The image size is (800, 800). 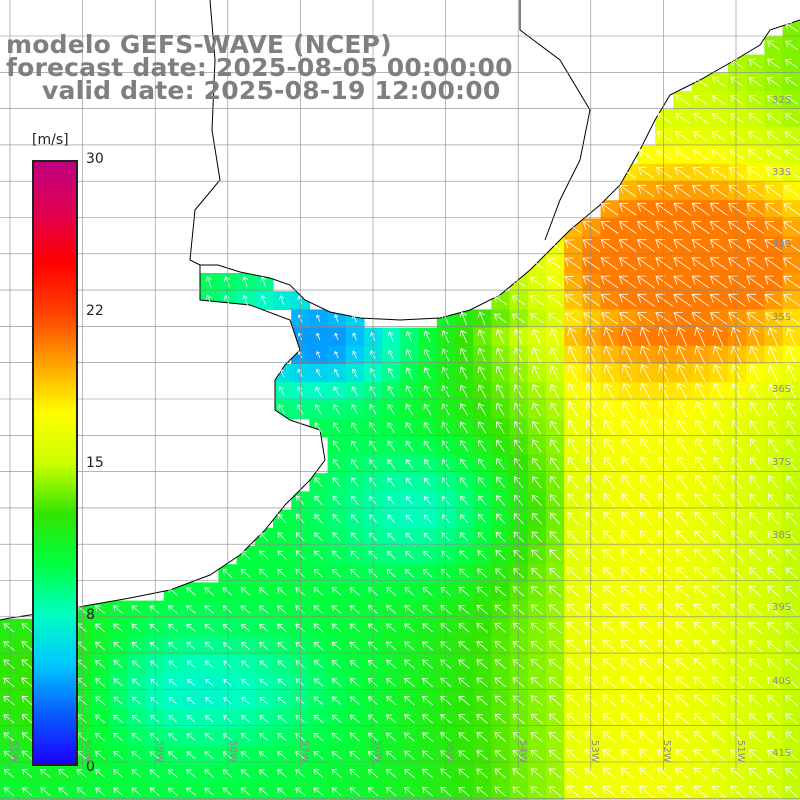 What do you see at coordinates (205, 133) in the screenshot?
I see `river-border` at bounding box center [205, 133].